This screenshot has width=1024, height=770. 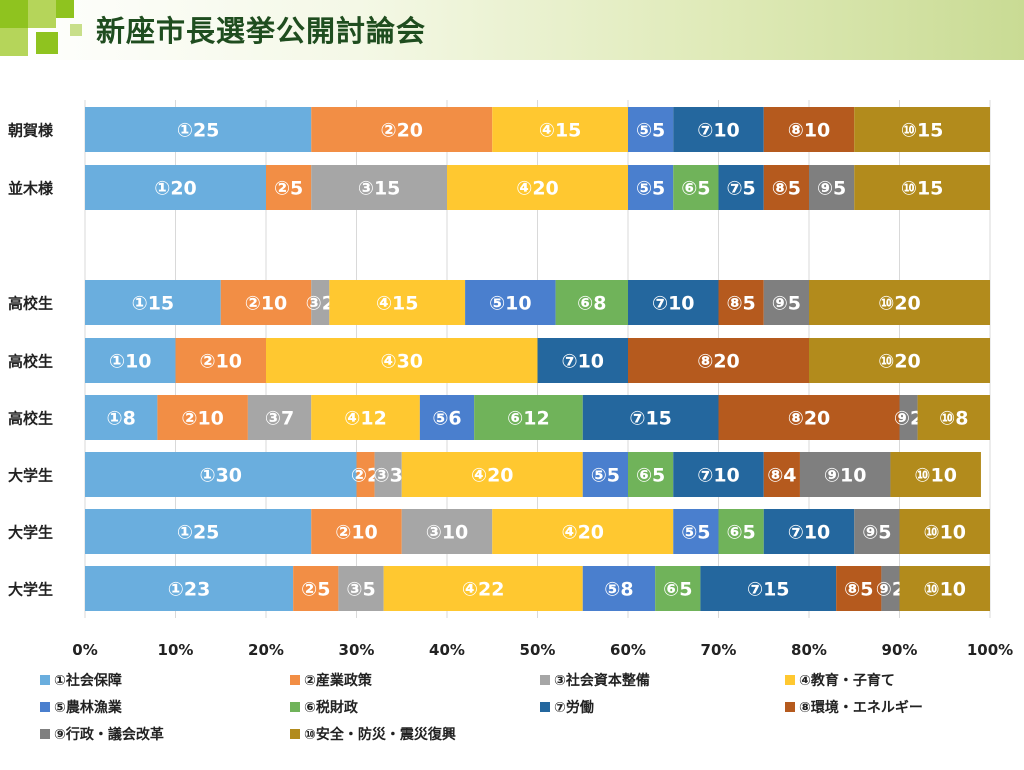 What do you see at coordinates (266, 650) in the screenshot?
I see `x-tick-label: 20%` at bounding box center [266, 650].